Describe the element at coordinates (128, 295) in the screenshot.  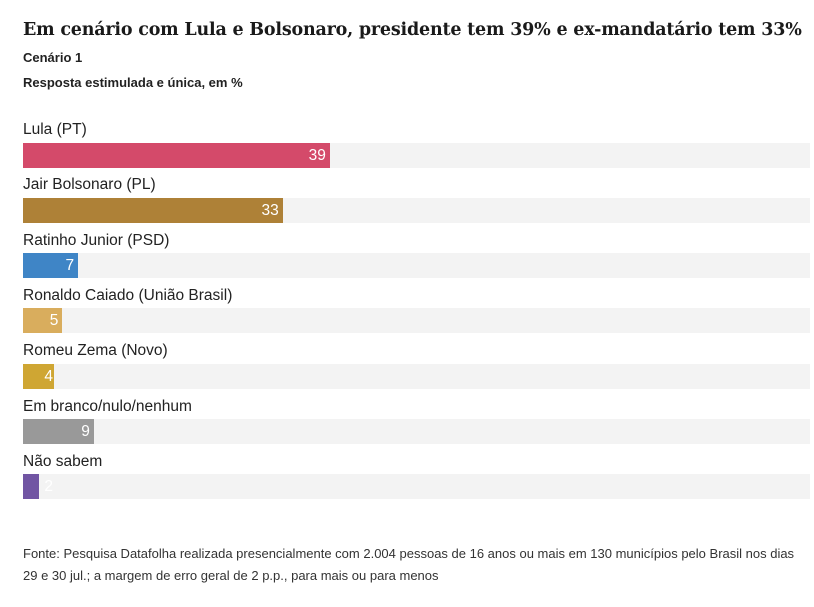
I see `category-label: Ronaldo Caiado (União Brasil)` at that location.